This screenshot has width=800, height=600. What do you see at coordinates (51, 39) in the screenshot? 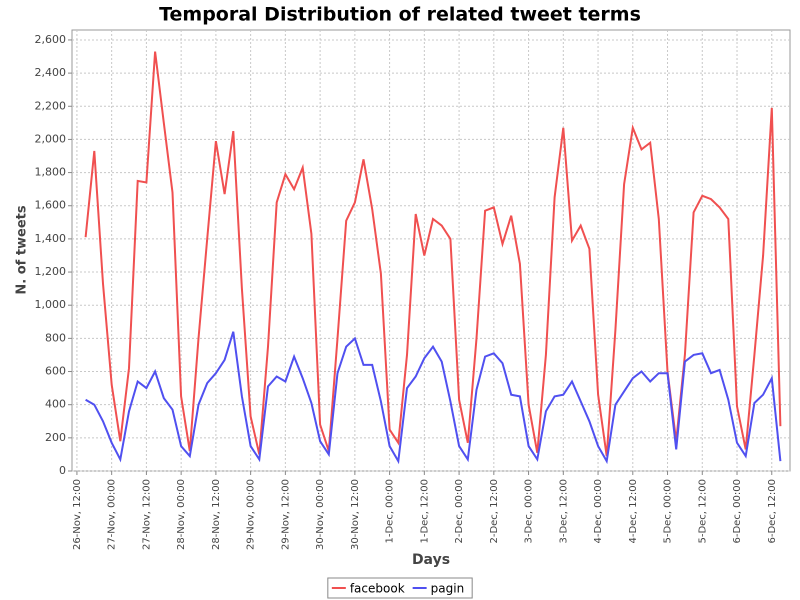
I see `y-tick-label: 2,600` at bounding box center [51, 39].